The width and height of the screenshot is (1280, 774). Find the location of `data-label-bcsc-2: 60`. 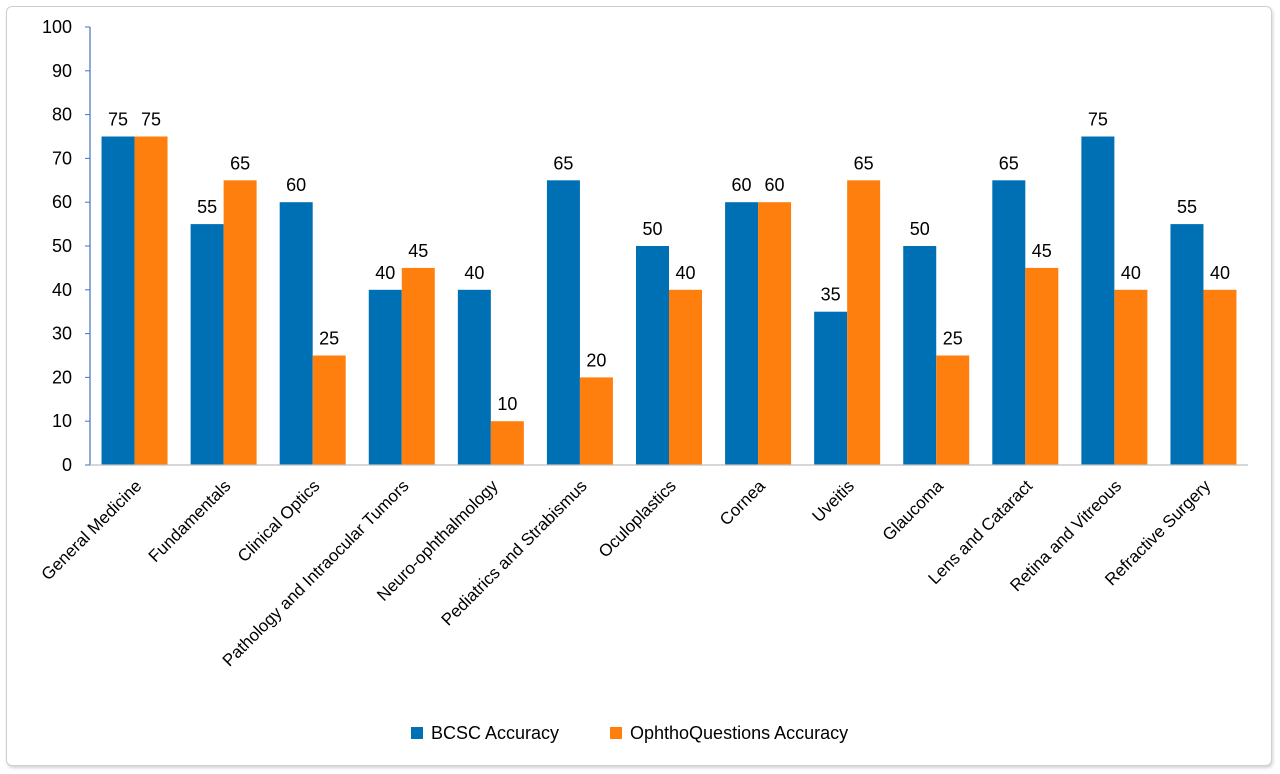

data-label-bcsc-2: 60 is located at coordinates (296, 185).